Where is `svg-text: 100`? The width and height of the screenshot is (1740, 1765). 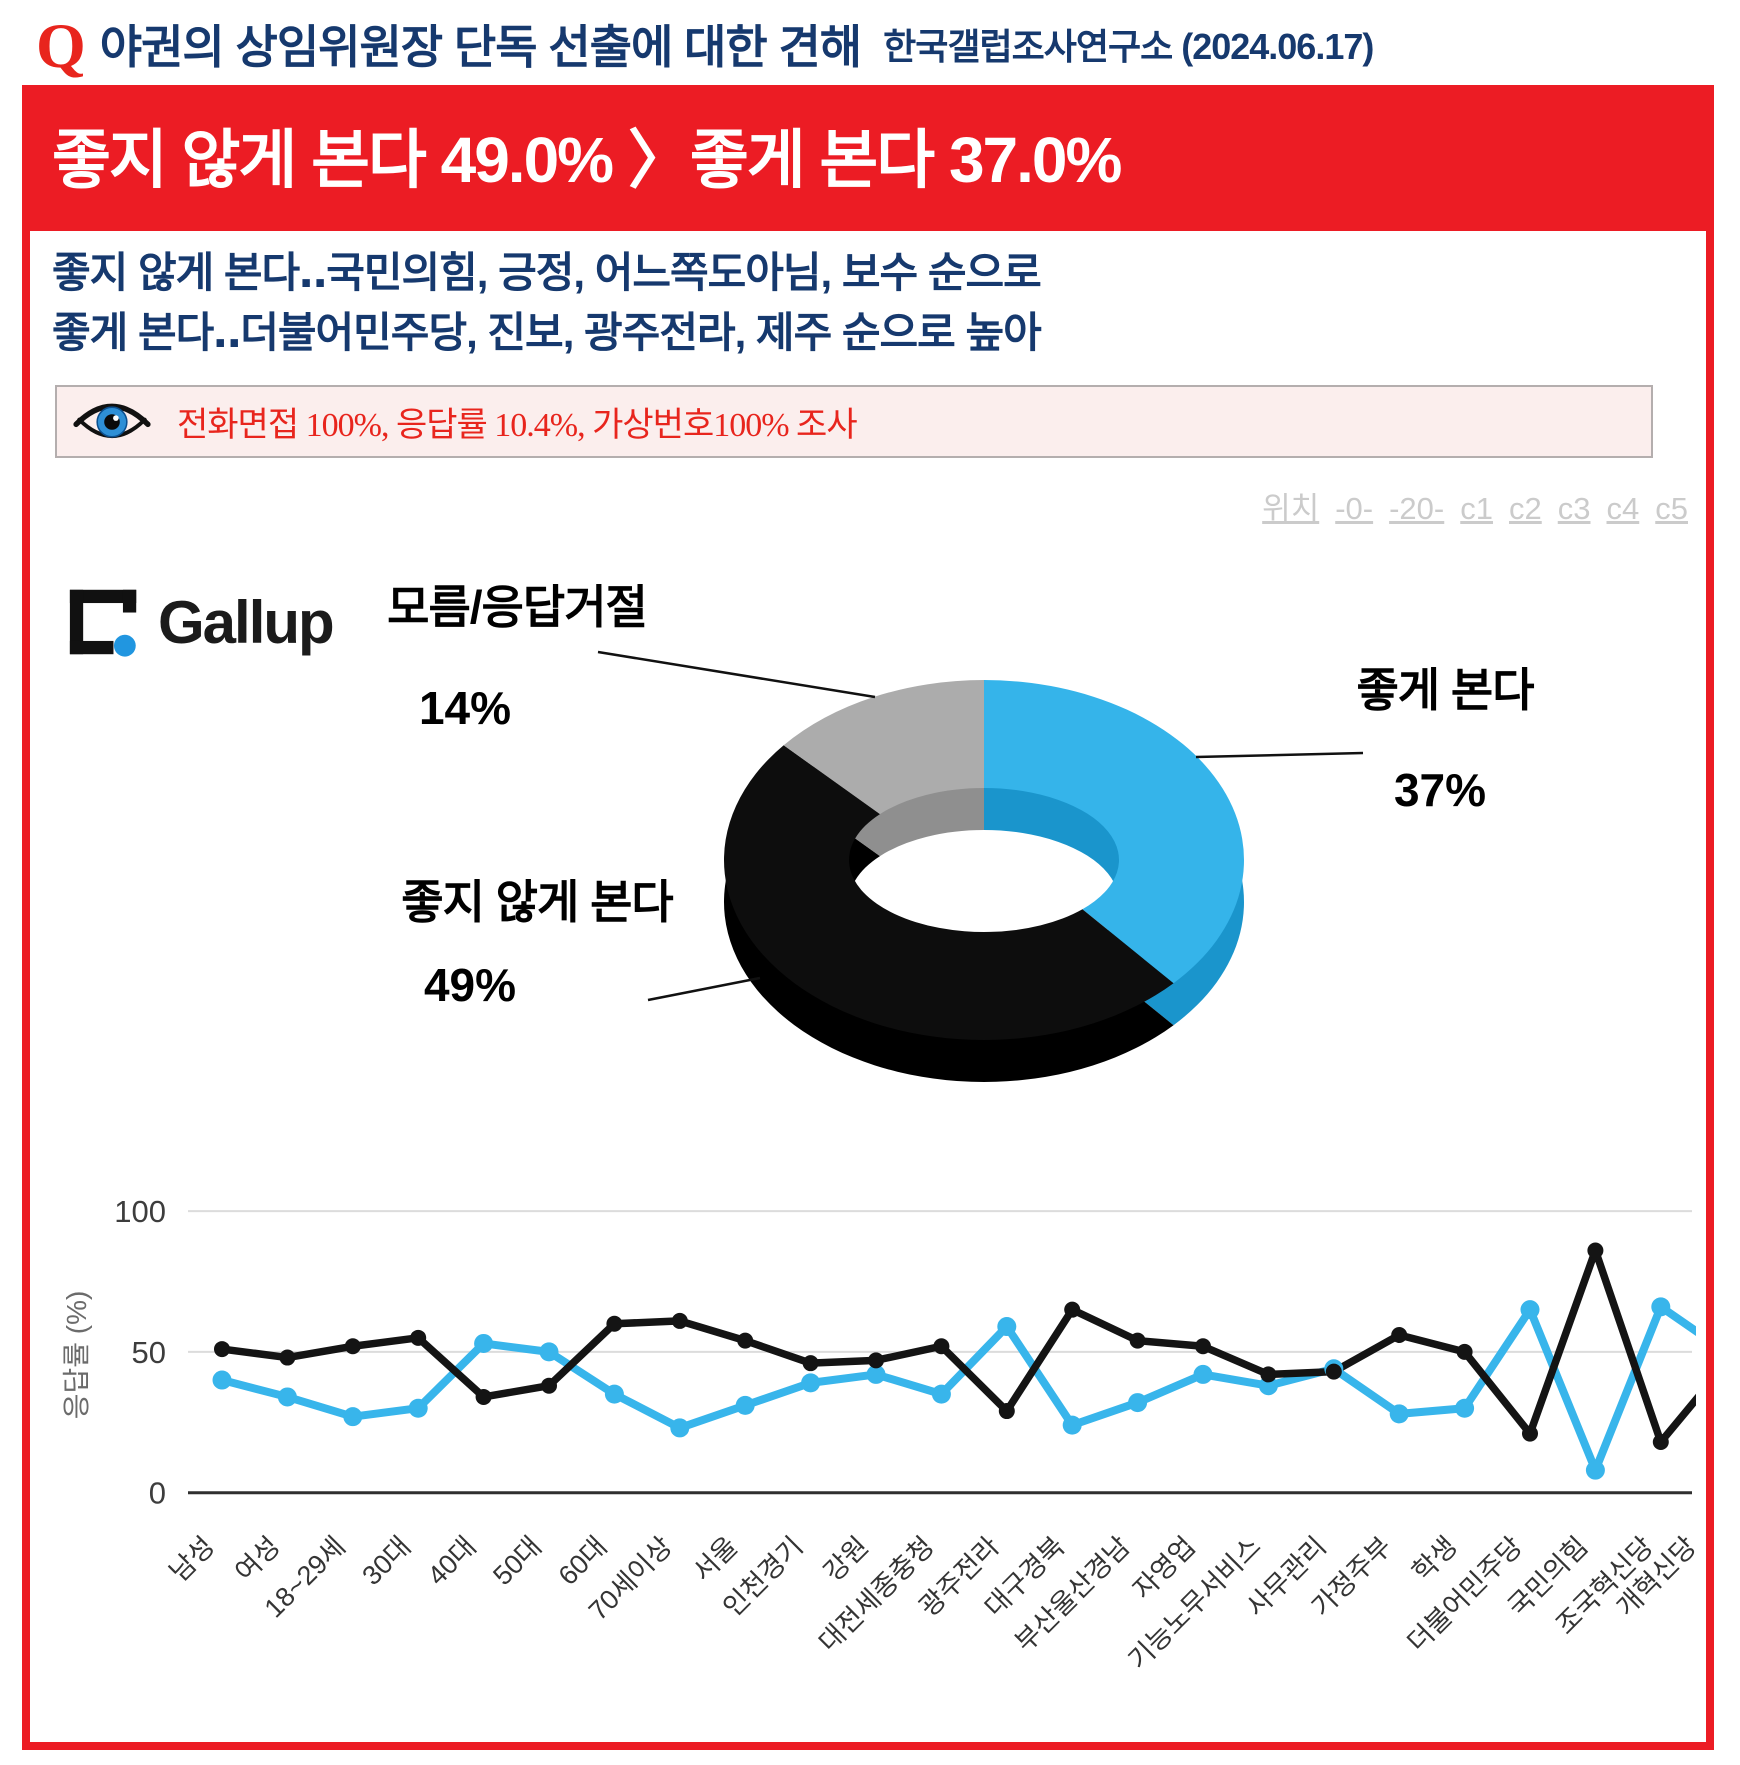 svg-text: 100 is located at coordinates (140, 1211).